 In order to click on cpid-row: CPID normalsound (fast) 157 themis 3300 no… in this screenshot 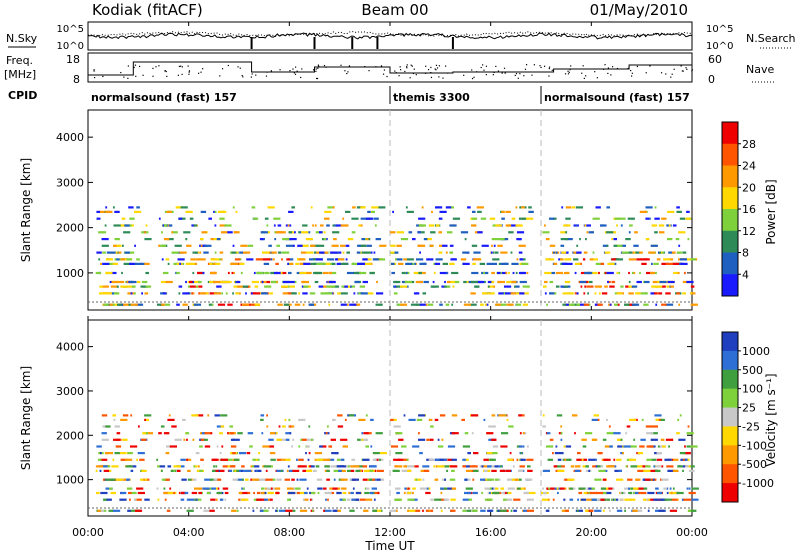, I will do `click(349, 95)`.